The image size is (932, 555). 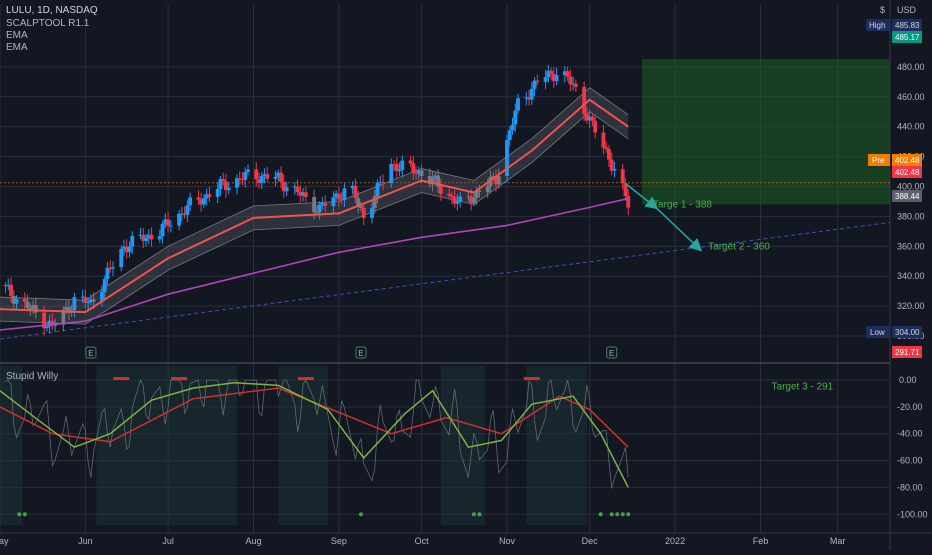 I want to click on indicator-label-ema-1: EMA, so click(x=17, y=35).